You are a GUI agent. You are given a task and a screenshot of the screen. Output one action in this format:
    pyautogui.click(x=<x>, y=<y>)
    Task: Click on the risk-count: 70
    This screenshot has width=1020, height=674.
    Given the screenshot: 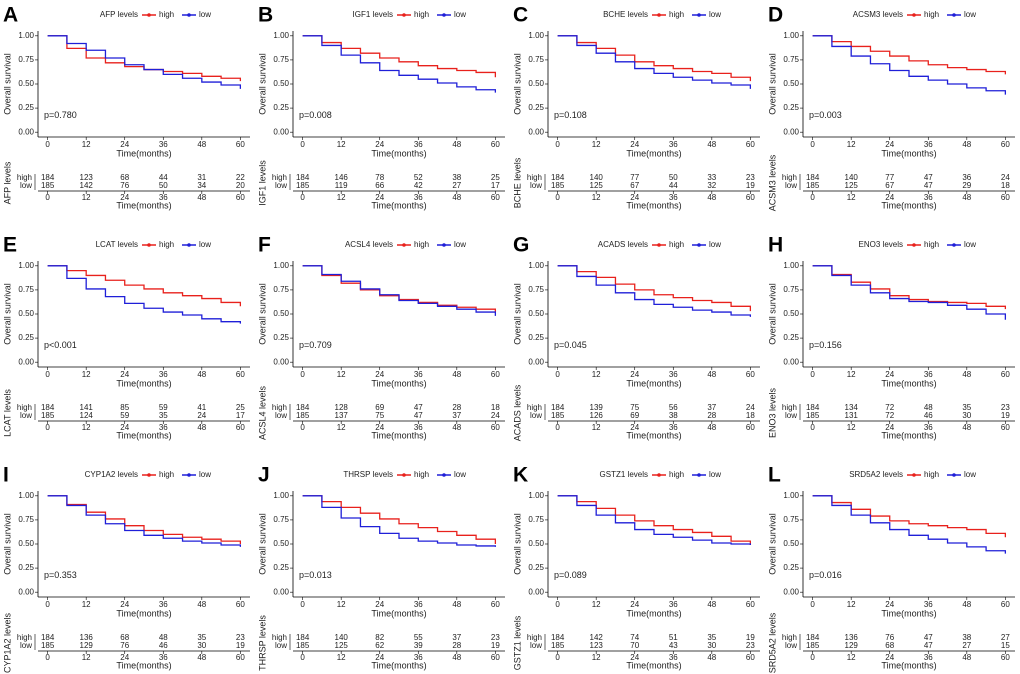 What is the action you would take?
    pyautogui.click(x=634, y=645)
    